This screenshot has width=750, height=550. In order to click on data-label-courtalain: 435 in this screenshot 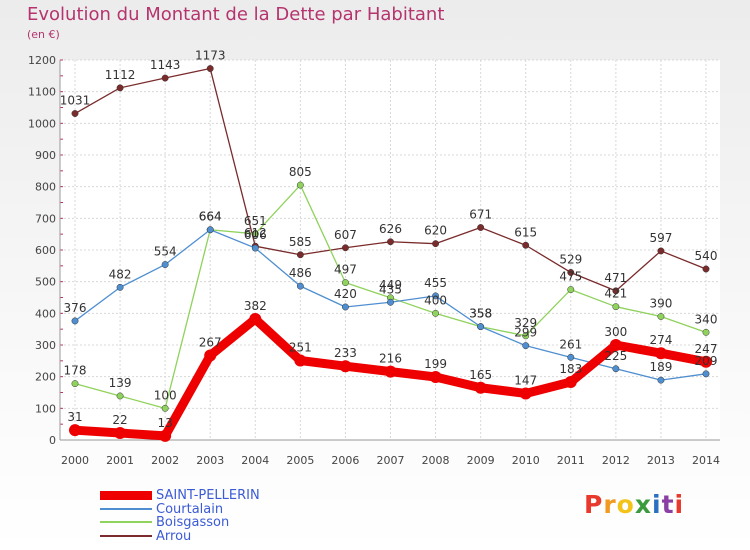, I will do `click(390, 289)`.